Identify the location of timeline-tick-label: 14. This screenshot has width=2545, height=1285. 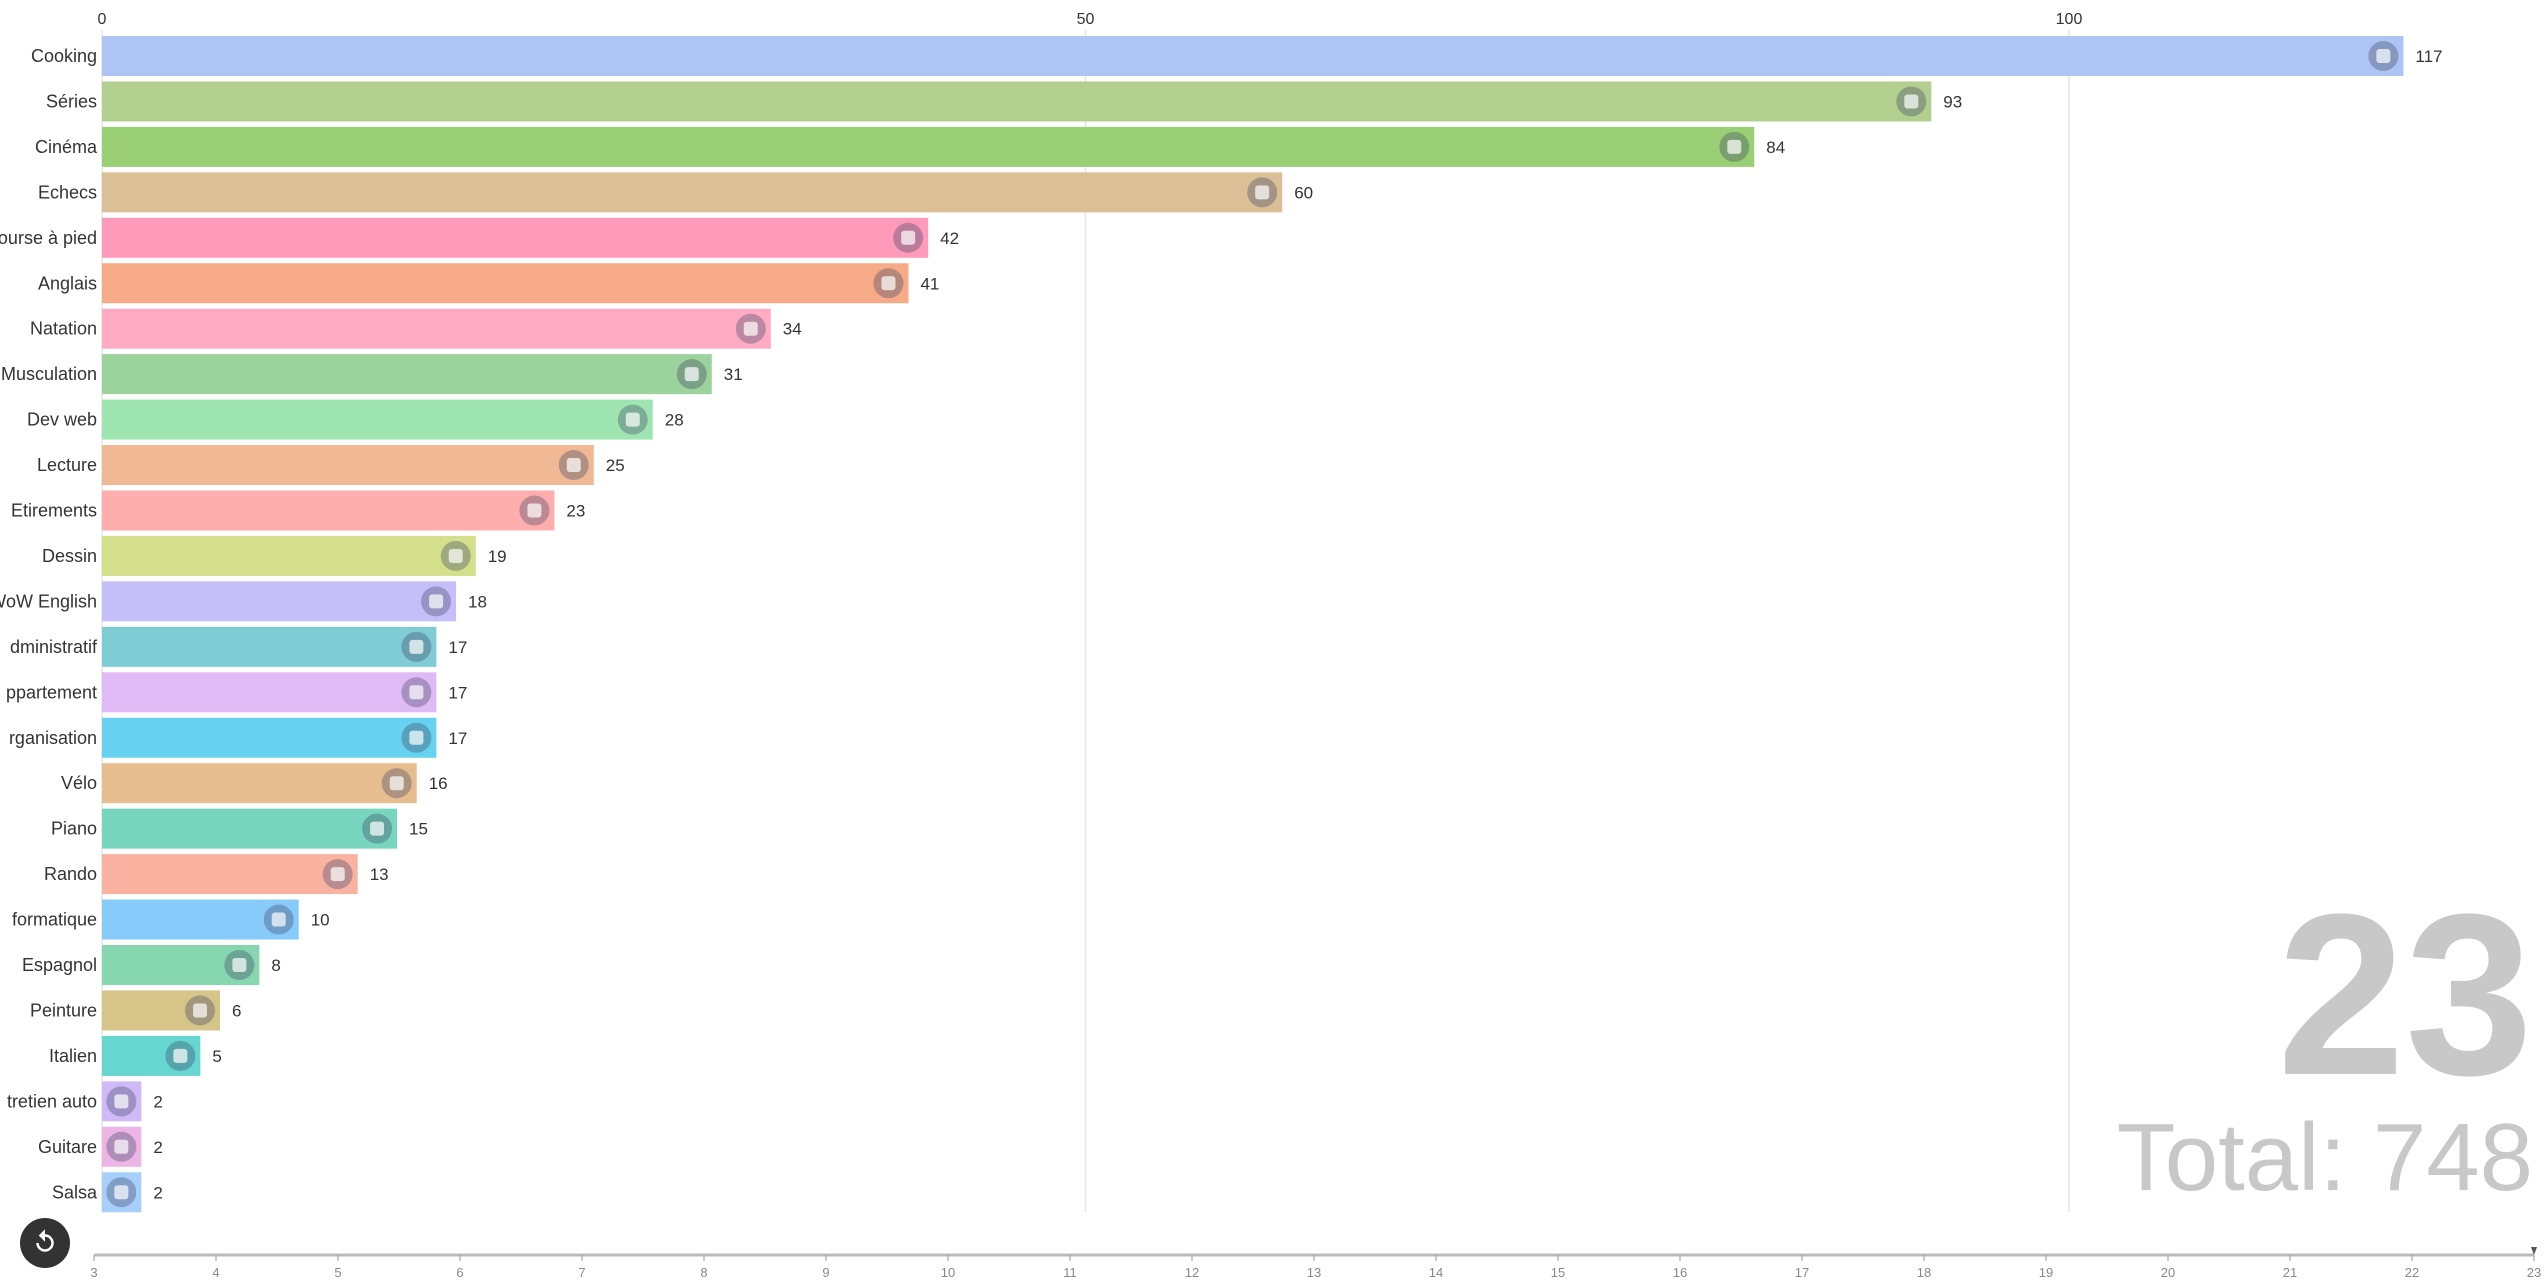
(1436, 1272).